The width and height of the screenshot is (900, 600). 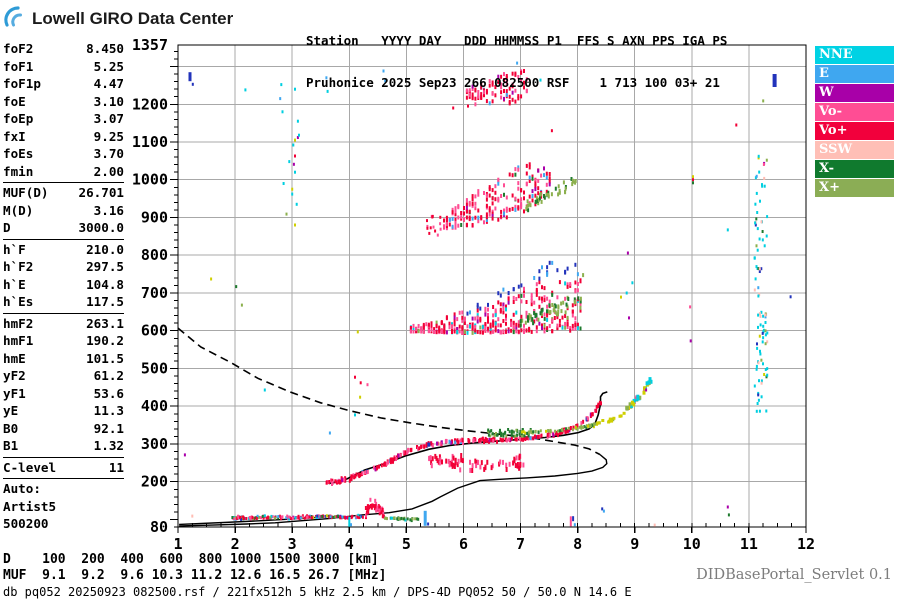 What do you see at coordinates (26, 192) in the screenshot?
I see `parameter-label: MUF(D)` at bounding box center [26, 192].